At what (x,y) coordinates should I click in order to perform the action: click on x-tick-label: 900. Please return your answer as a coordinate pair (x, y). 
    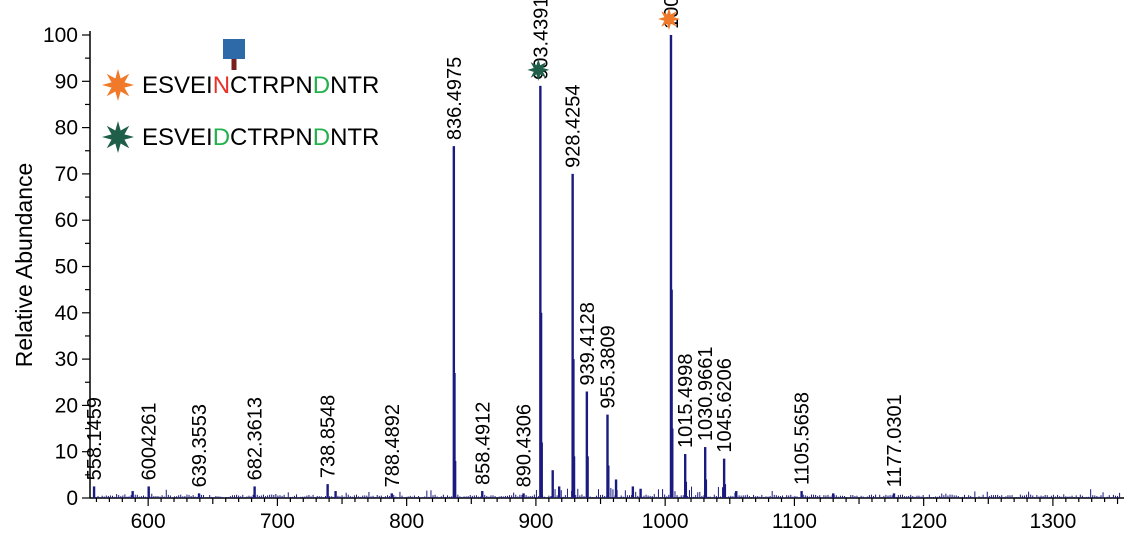
    Looking at the image, I should click on (535, 521).